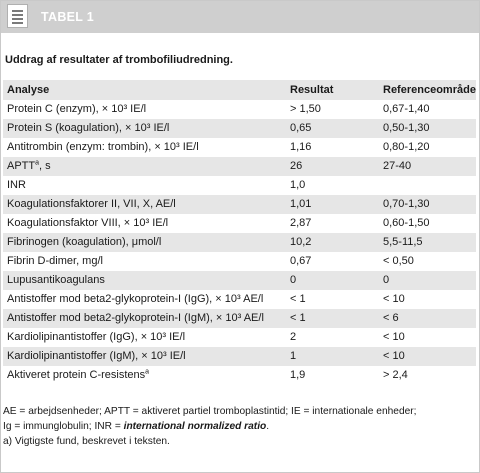 The height and width of the screenshot is (473, 480). Describe the element at coordinates (296, 166) in the screenshot. I see `cell-resultat: 26` at that location.